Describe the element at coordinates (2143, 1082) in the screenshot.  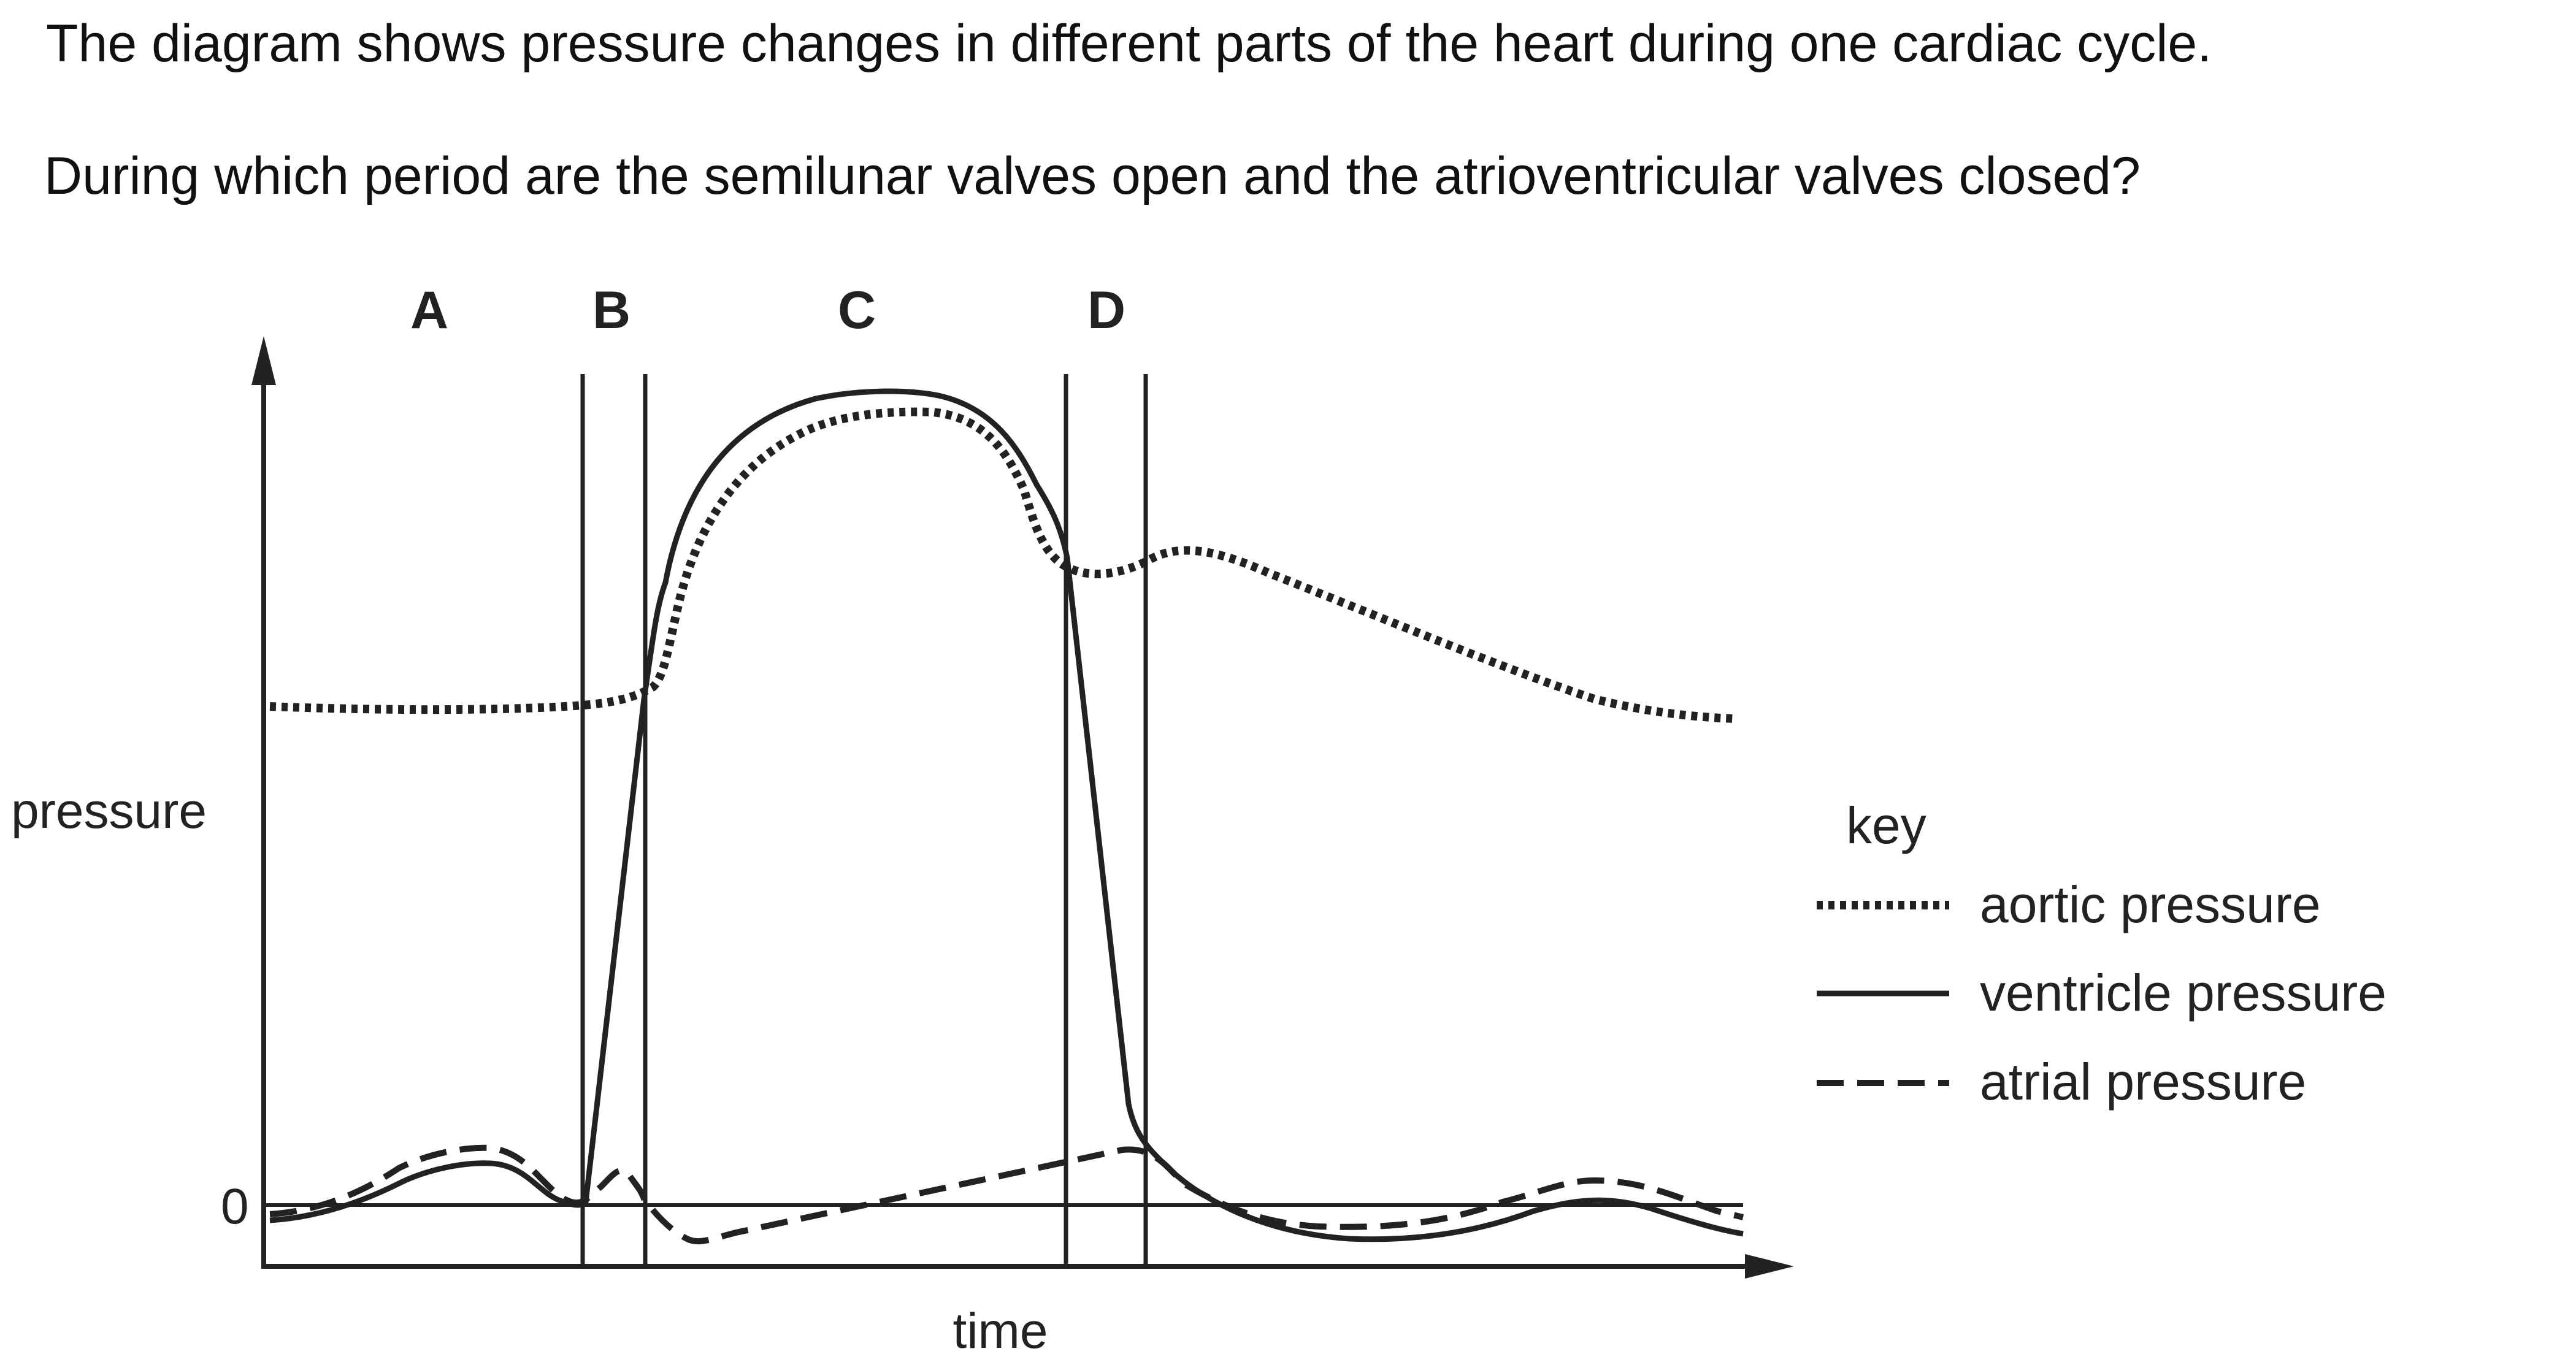
I see `key-label-atrial: atrial pressure` at that location.